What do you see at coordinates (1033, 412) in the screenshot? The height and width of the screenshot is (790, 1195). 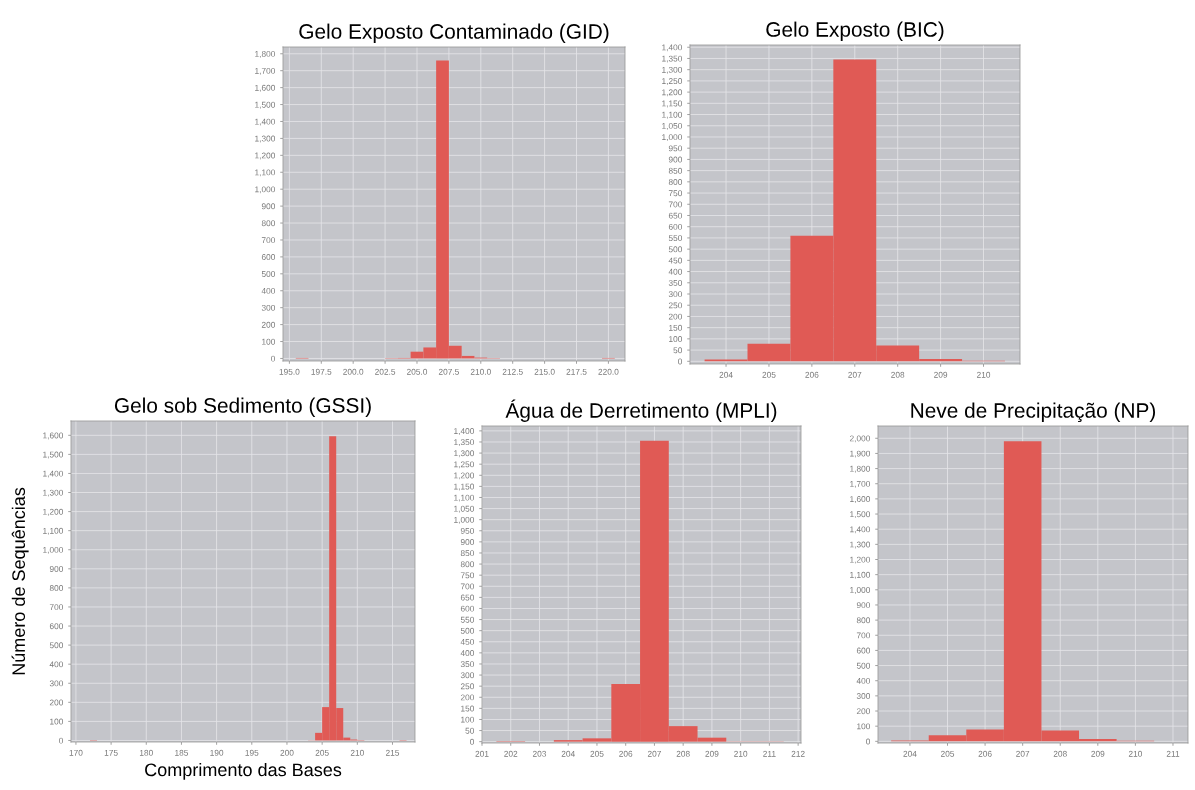 I see `chart-title: Neve de Precipitação (NP)` at bounding box center [1033, 412].